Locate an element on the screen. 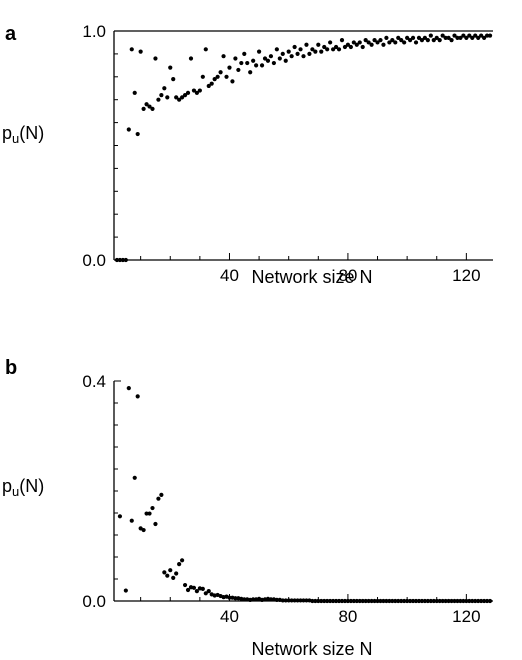  panel-b-y-tick-label: 0.0 is located at coordinates (94, 601).